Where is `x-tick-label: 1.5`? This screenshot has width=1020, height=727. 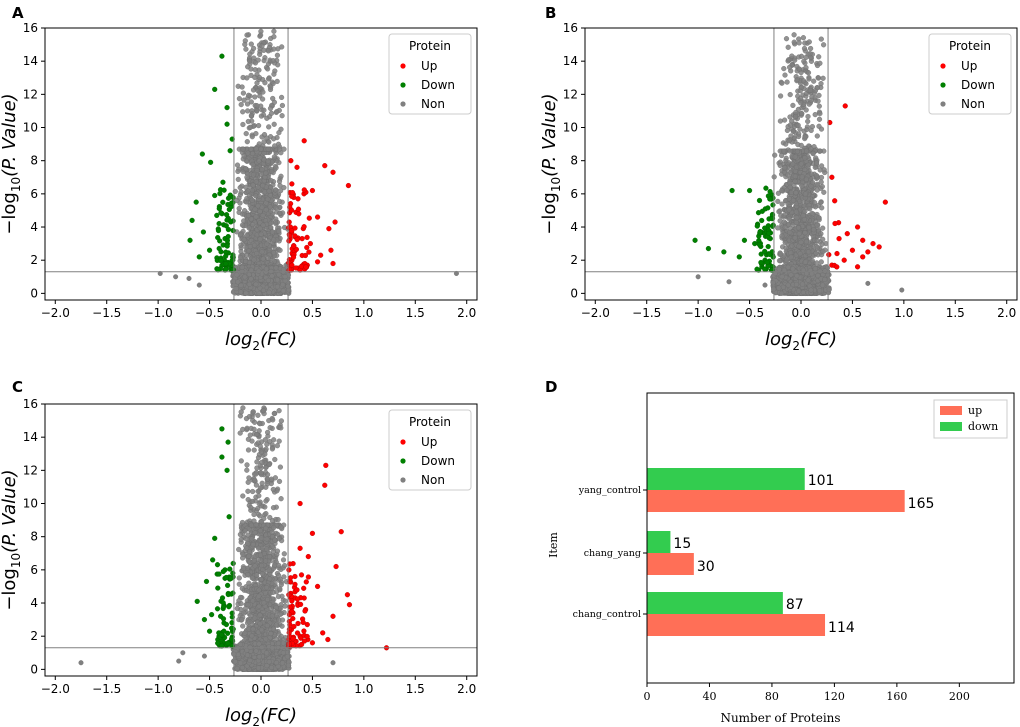 x-tick-label: 1.5 is located at coordinates (415, 313).